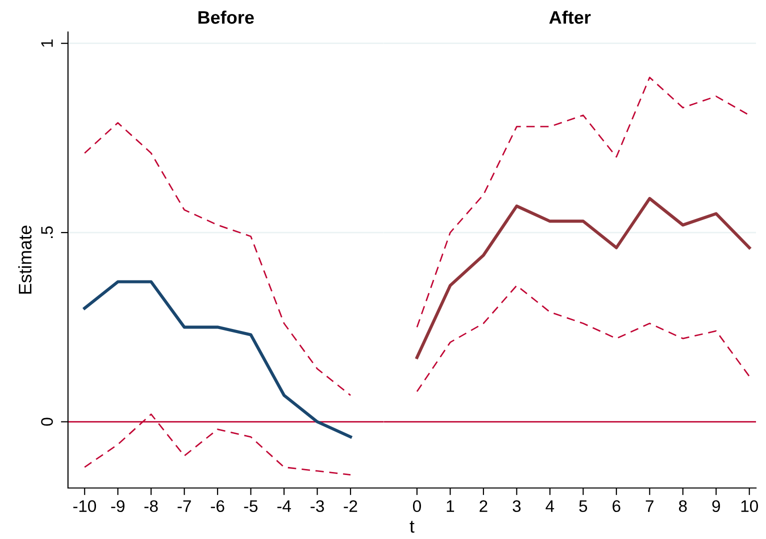 The width and height of the screenshot is (766, 539). Describe the element at coordinates (151, 506) in the screenshot. I see `x-tick-label: -8` at that location.